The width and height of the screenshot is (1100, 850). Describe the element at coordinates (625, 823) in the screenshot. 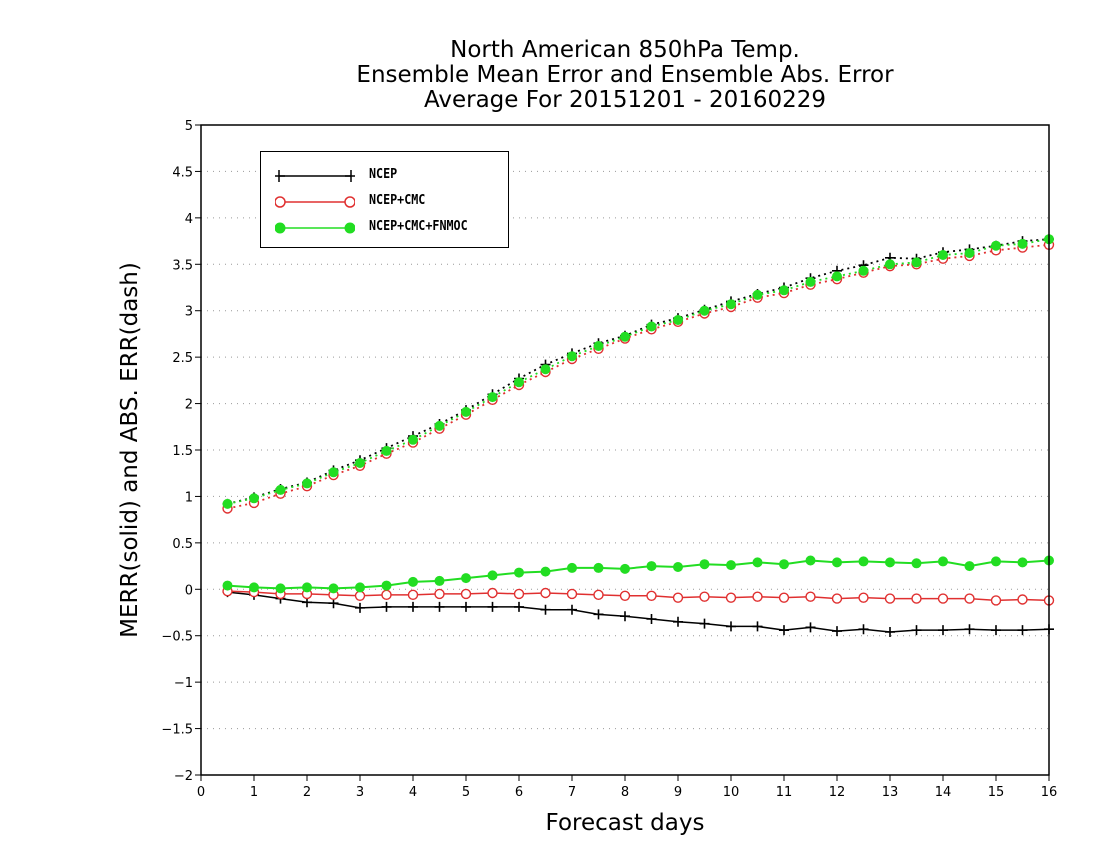

I see `x-axis-label: Forecast days` at that location.